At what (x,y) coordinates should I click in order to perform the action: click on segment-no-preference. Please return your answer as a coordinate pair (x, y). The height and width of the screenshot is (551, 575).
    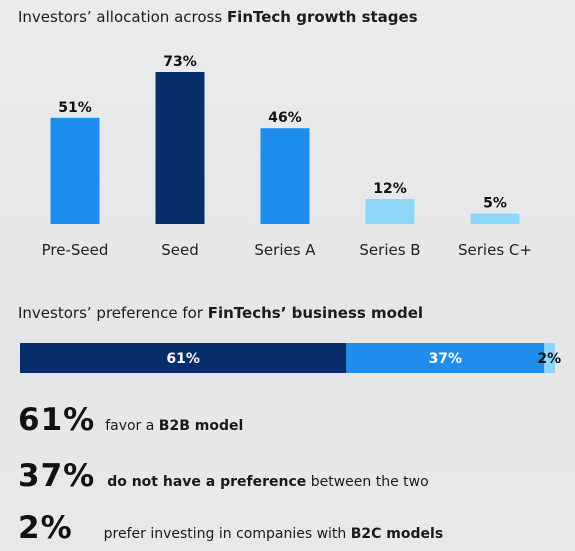
    Looking at the image, I should click on (445, 358).